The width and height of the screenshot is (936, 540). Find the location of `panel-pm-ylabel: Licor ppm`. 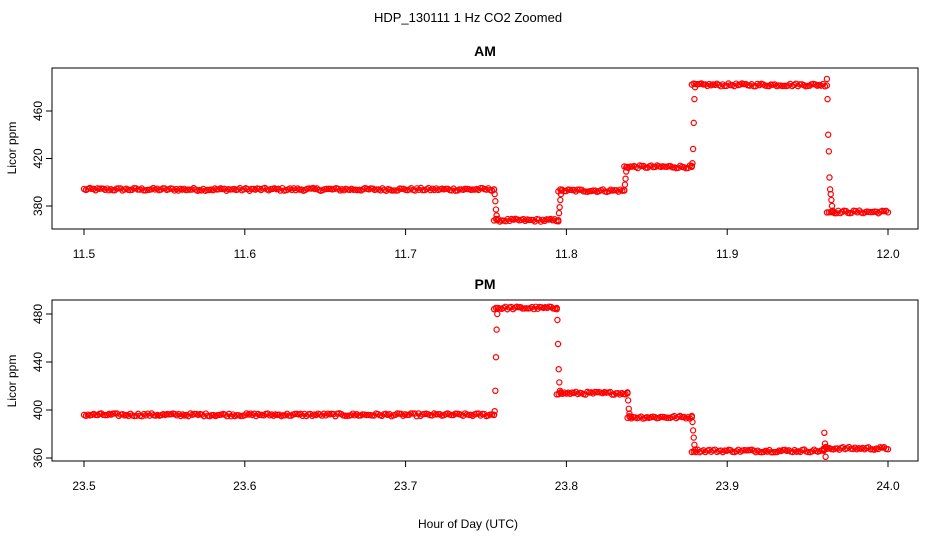

panel-pm-ylabel: Licor ppm is located at coordinates (12, 381).